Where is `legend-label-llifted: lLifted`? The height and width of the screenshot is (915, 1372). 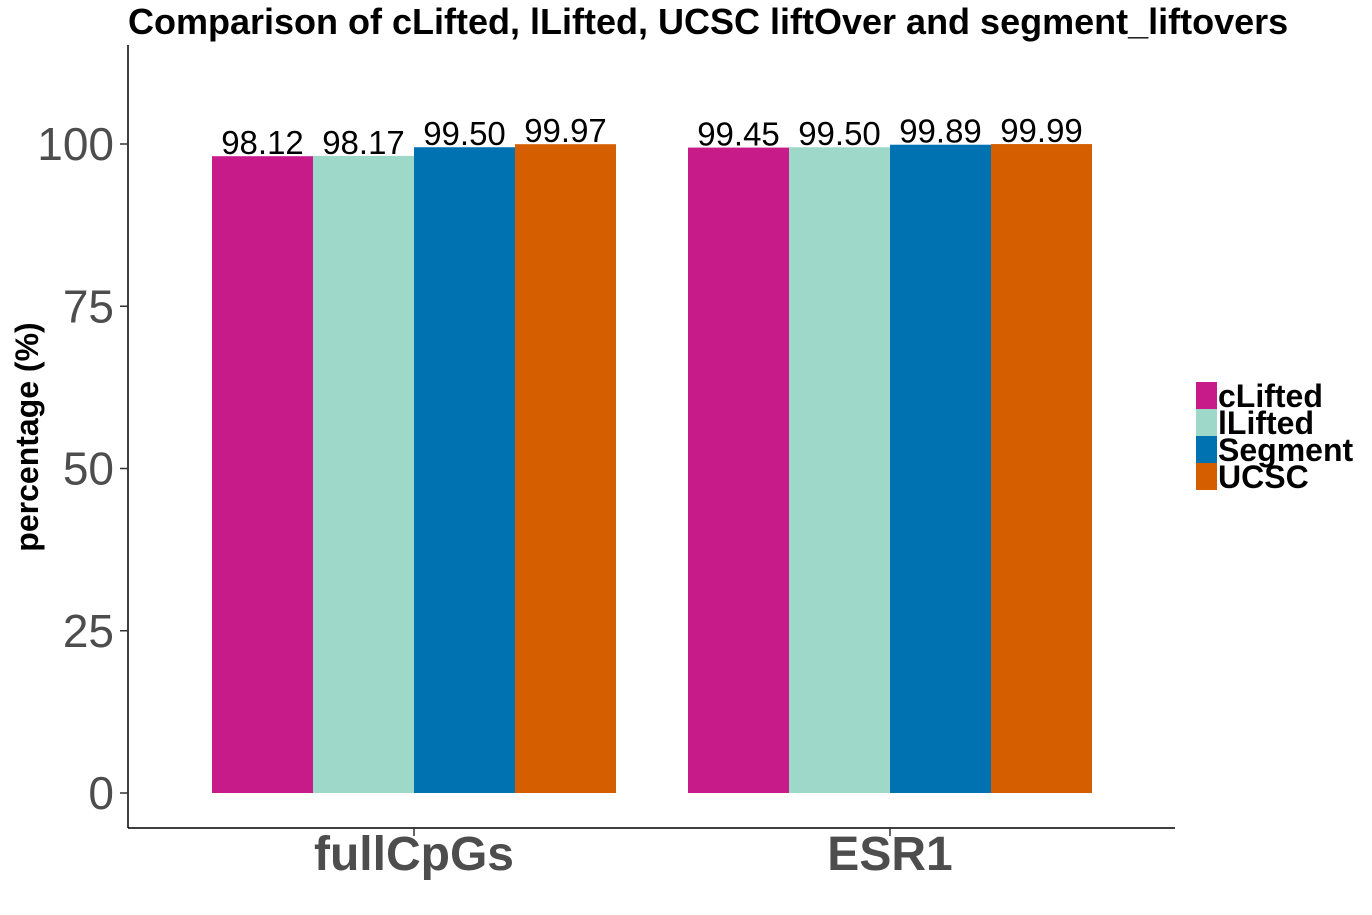 legend-label-llifted: lLifted is located at coordinates (1266, 423).